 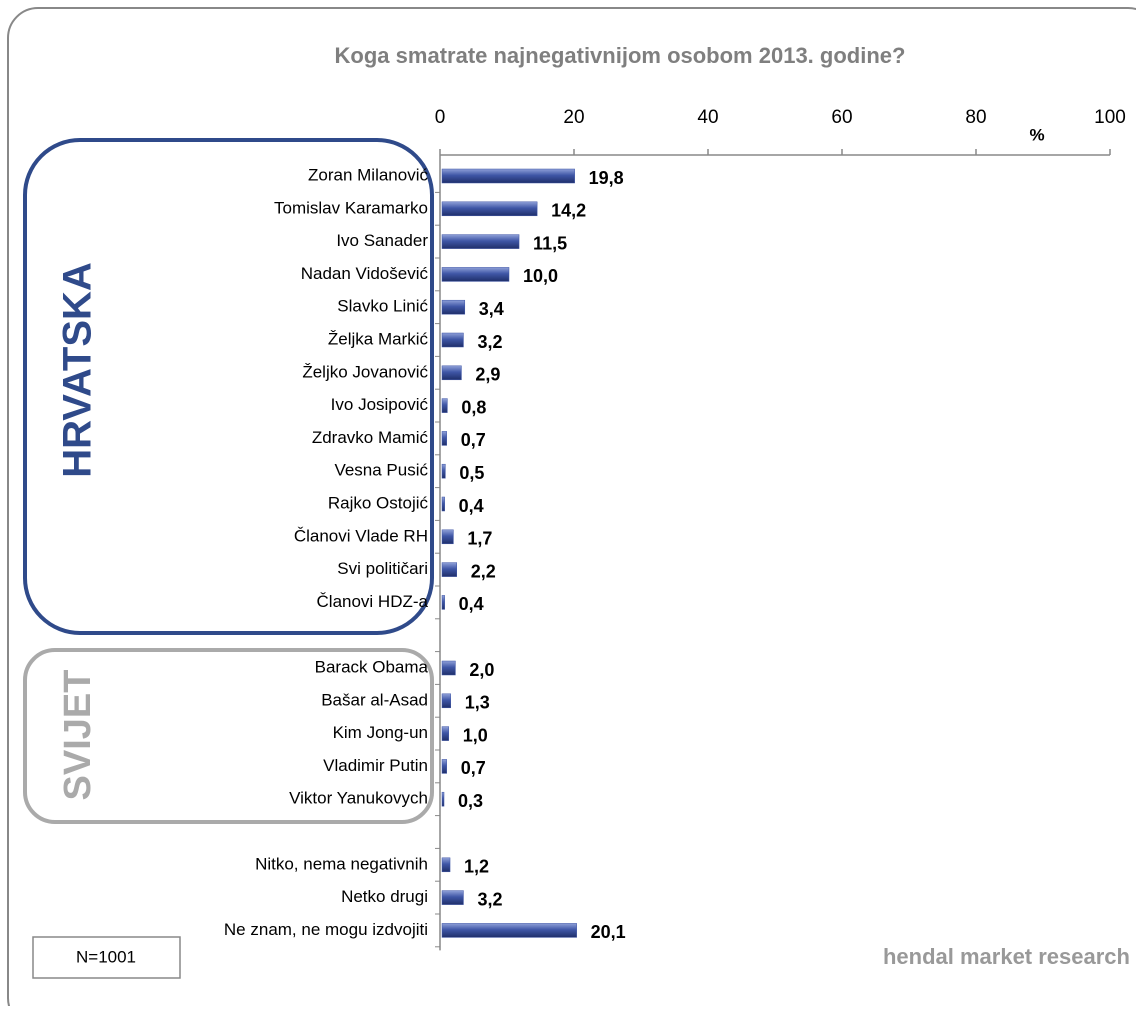 I want to click on y-tick-label: Netko drugi, so click(x=384, y=896).